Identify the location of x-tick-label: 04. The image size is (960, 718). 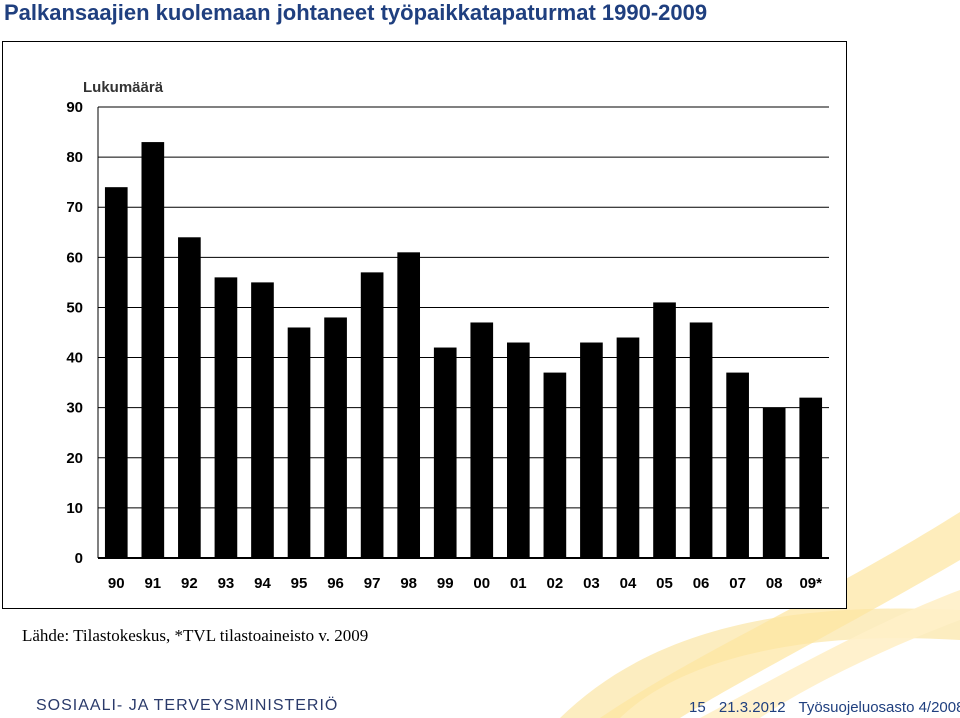
(628, 583).